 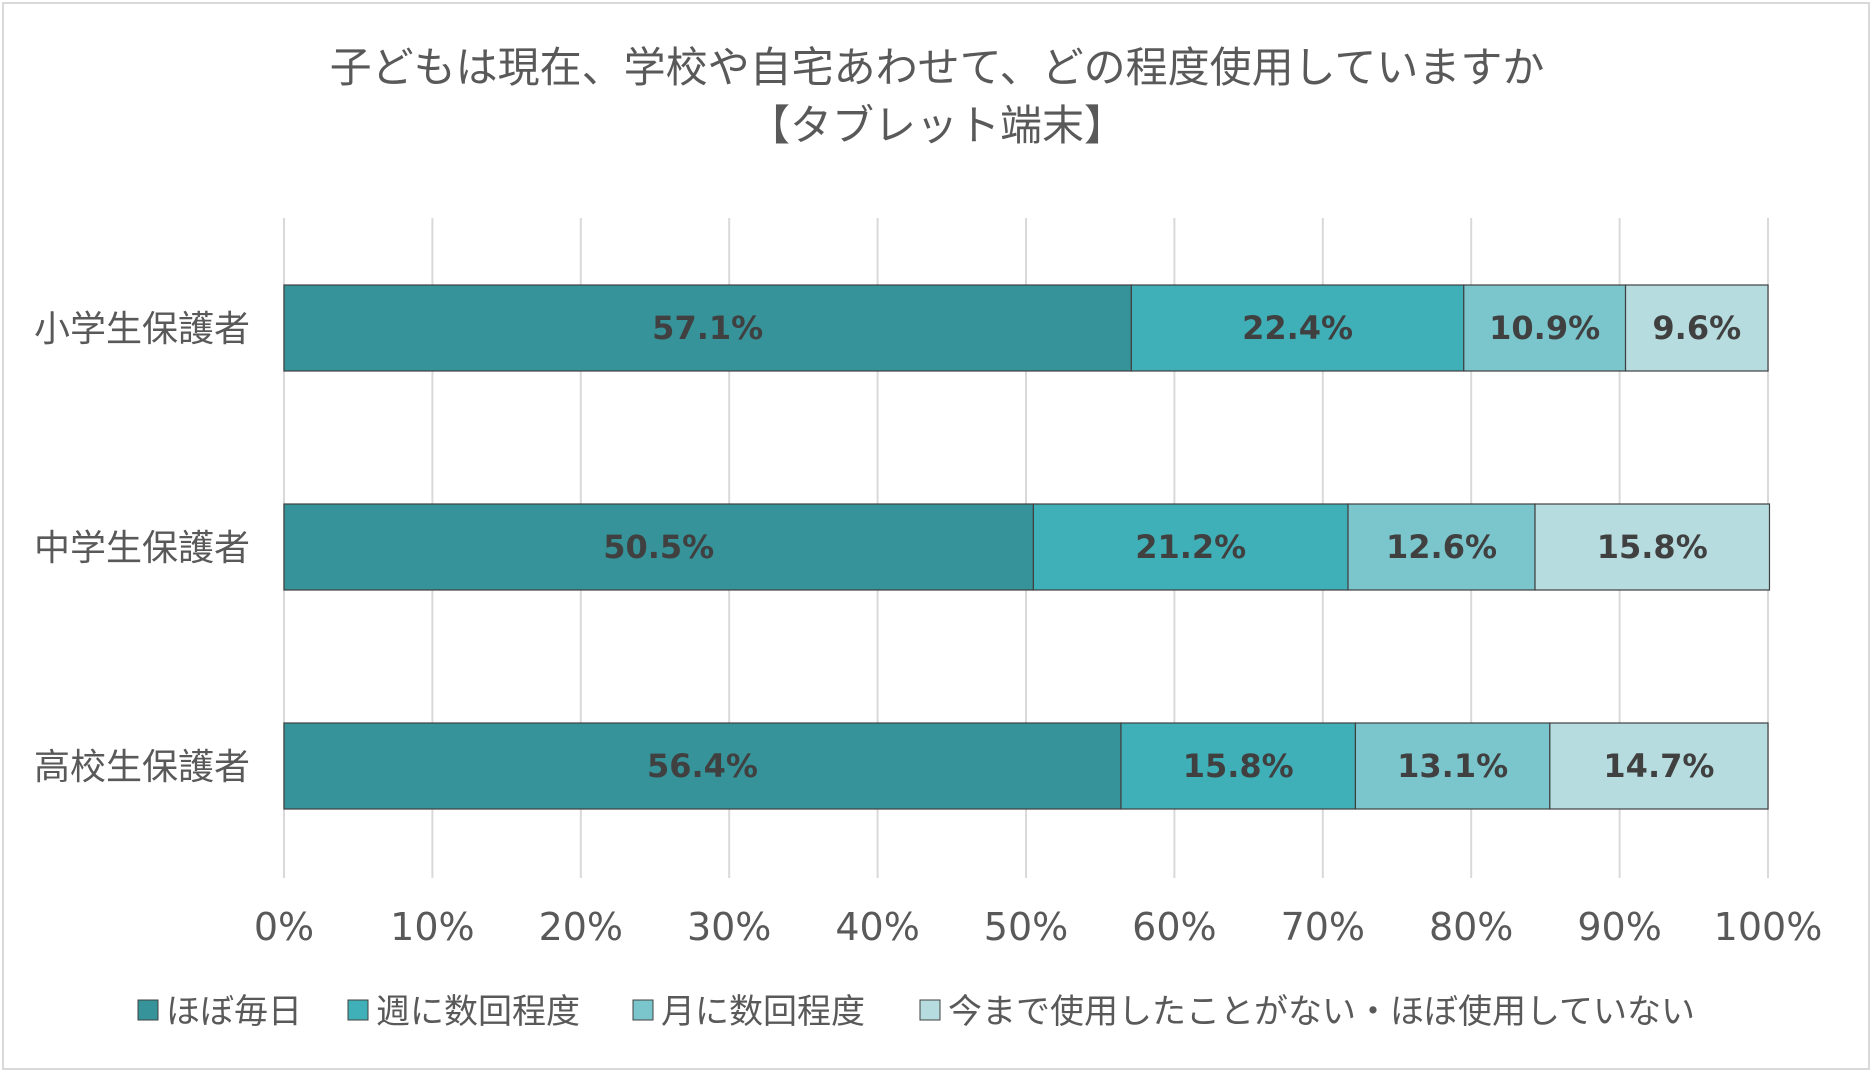 I want to click on bar-value-label: 14.7%, so click(x=1658, y=766).